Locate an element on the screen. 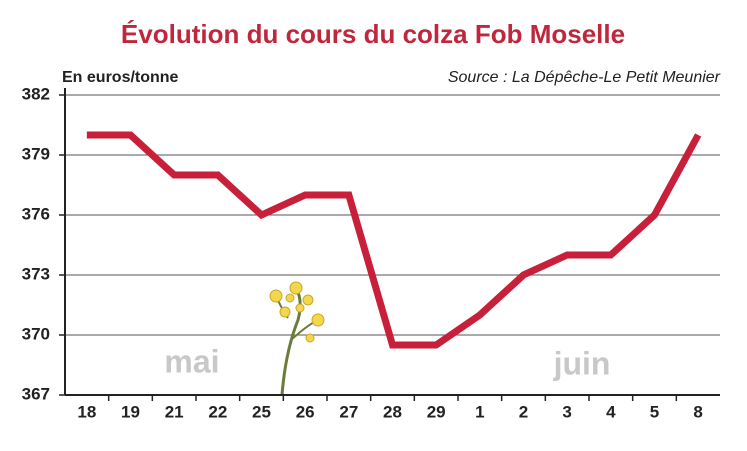 The width and height of the screenshot is (747, 451). x-tick-label: 28 is located at coordinates (392, 411).